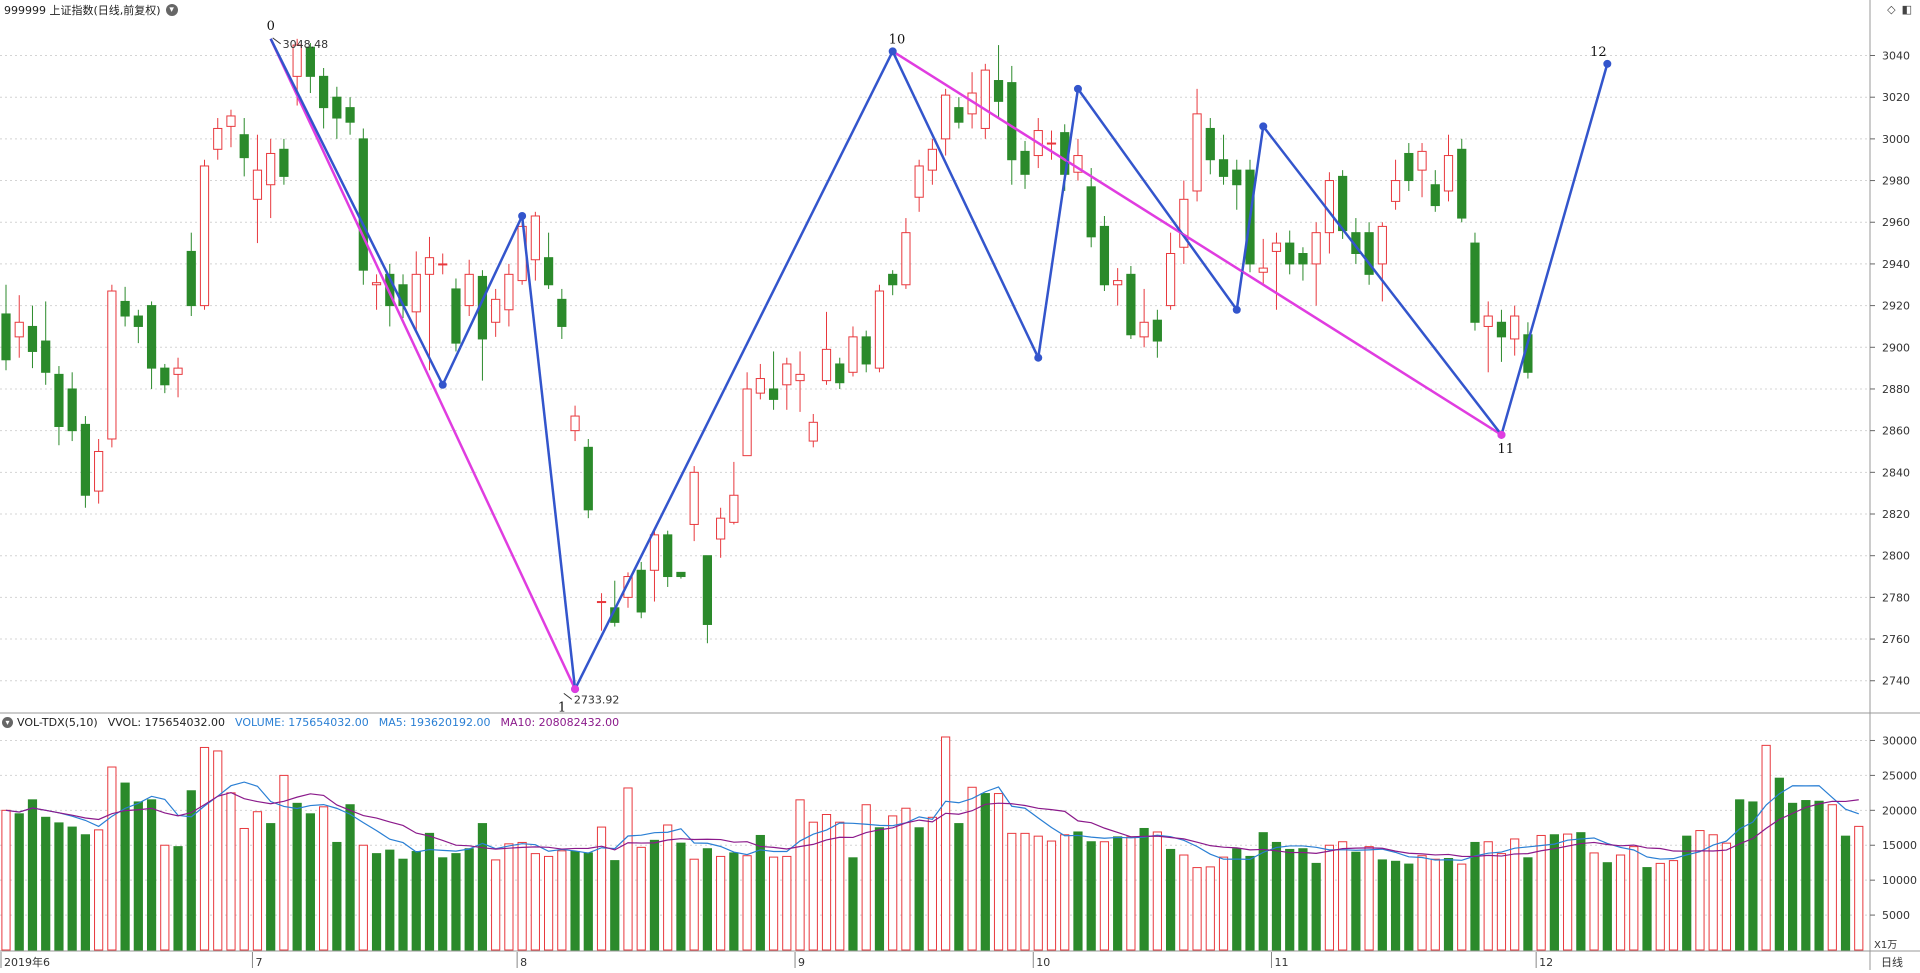  What do you see at coordinates (1906, 9) in the screenshot?
I see `panel-toggle-icon: ◧` at bounding box center [1906, 9].